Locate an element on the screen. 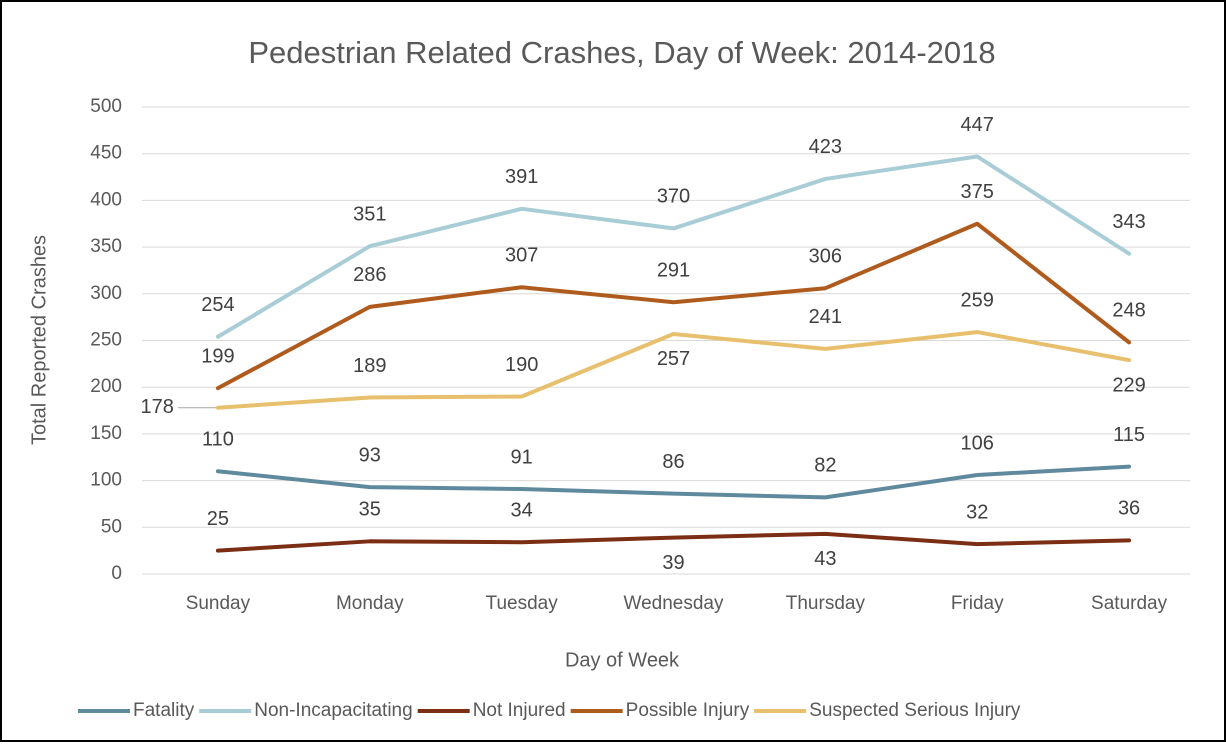  data-label: 229 is located at coordinates (1128, 385).